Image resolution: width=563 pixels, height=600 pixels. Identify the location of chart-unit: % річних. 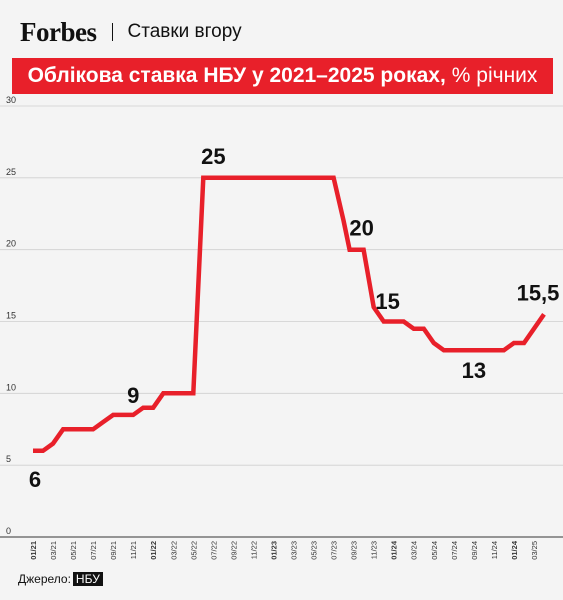
(494, 75).